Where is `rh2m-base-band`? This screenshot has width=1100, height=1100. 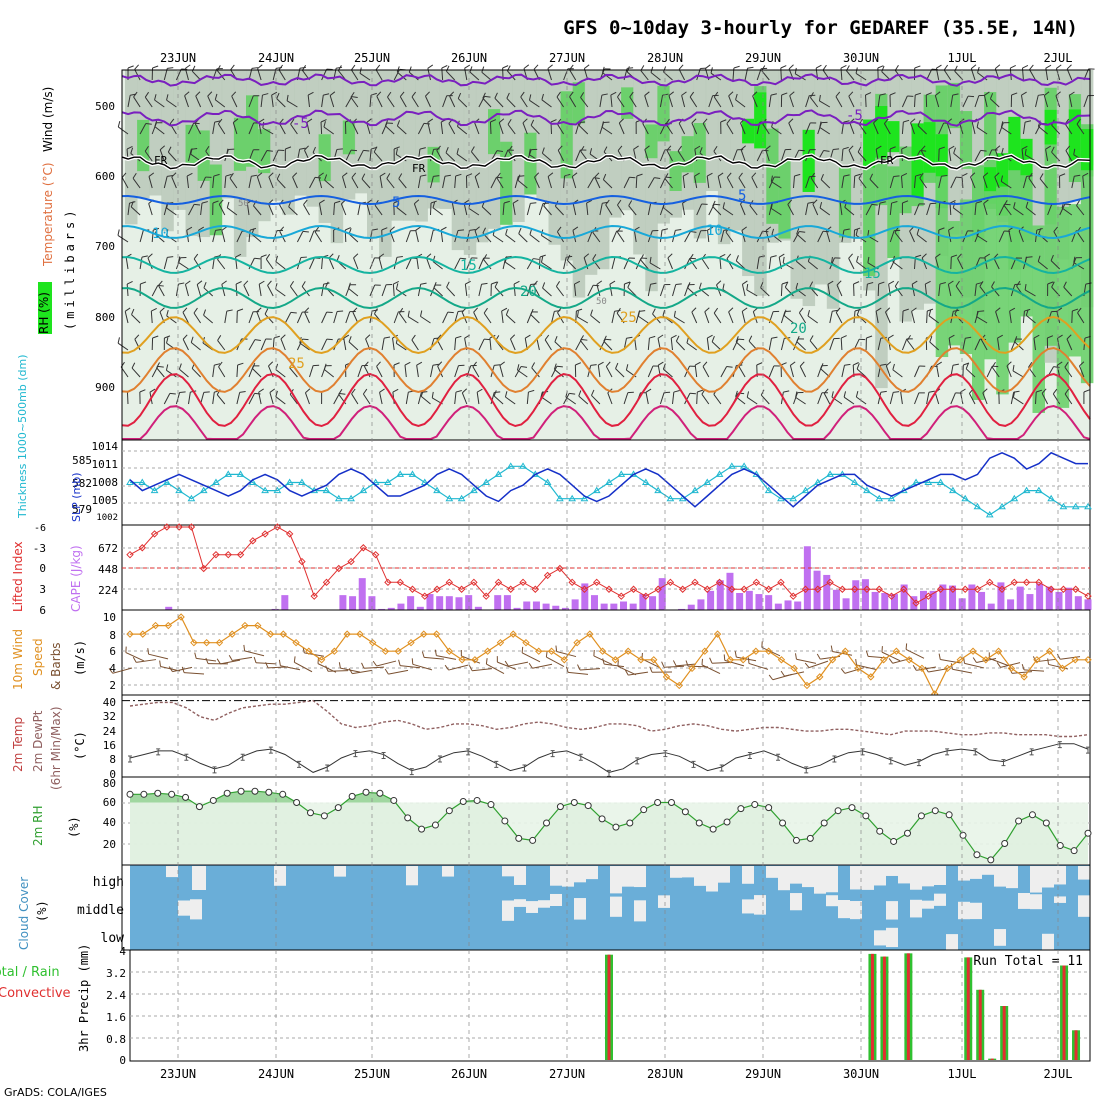
rh2m-base-band is located at coordinates (609, 833).